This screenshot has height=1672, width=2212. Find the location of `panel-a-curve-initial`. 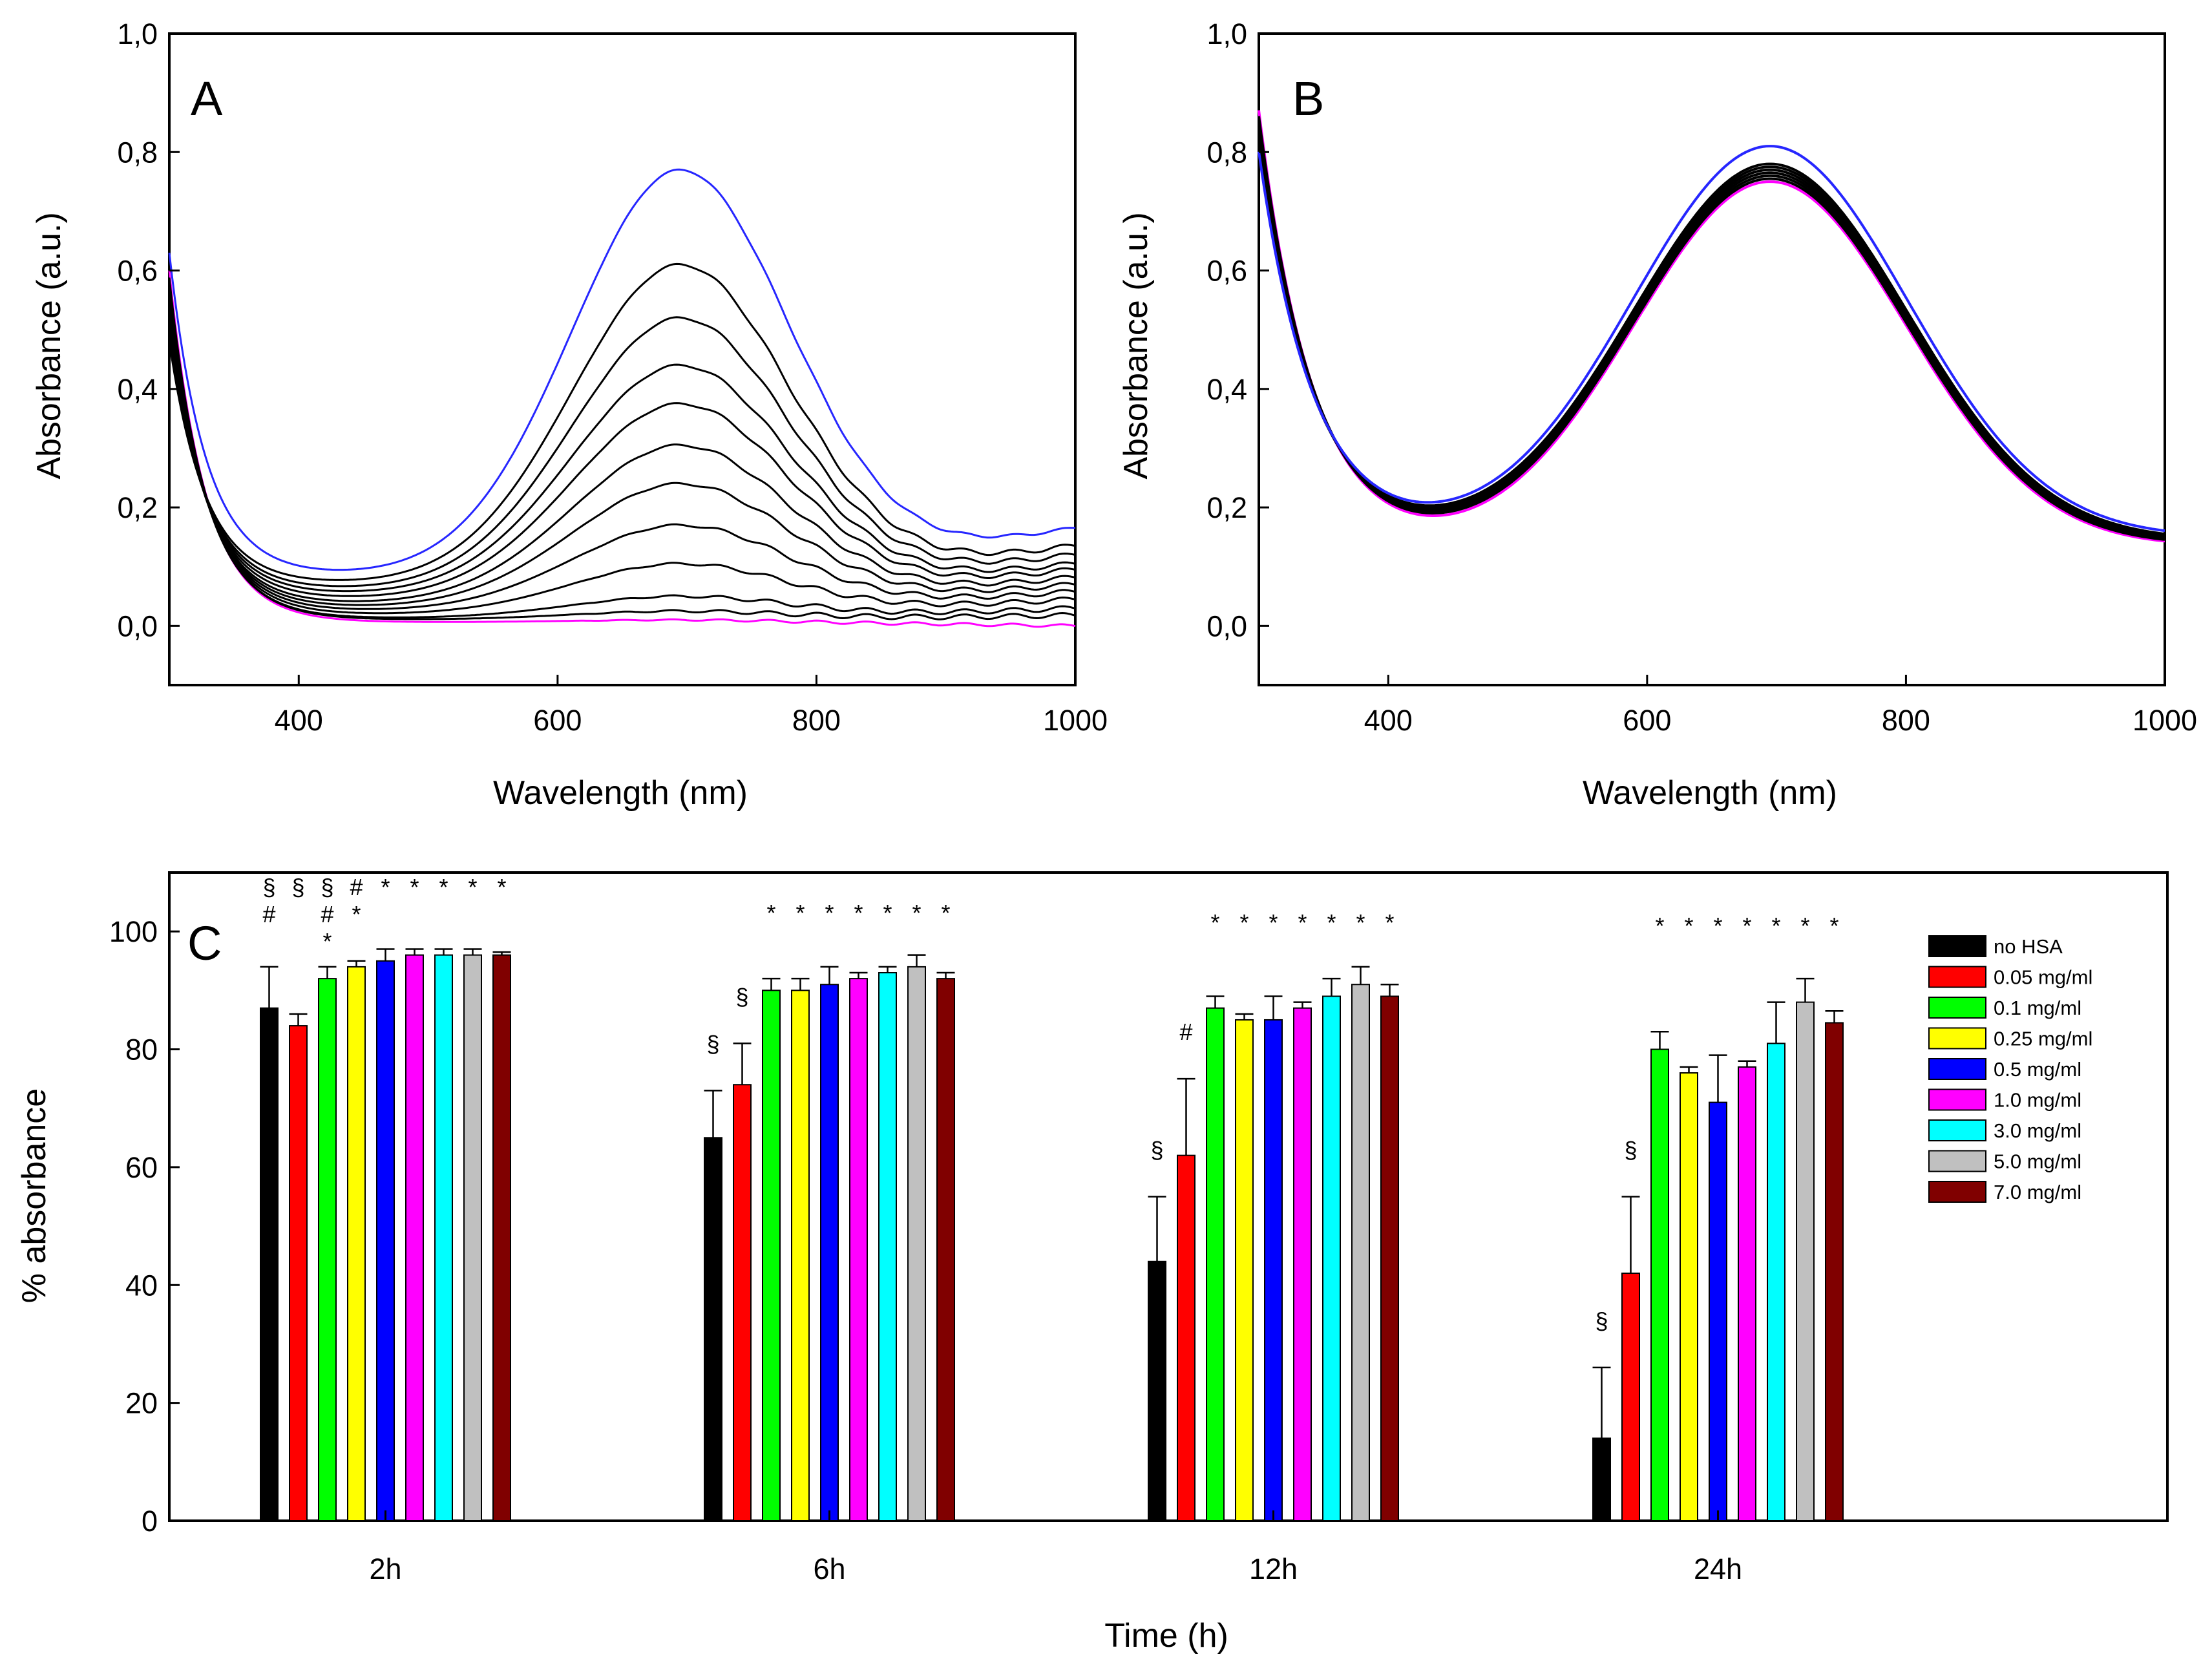

panel-a-curve-initial is located at coordinates (621, 370).